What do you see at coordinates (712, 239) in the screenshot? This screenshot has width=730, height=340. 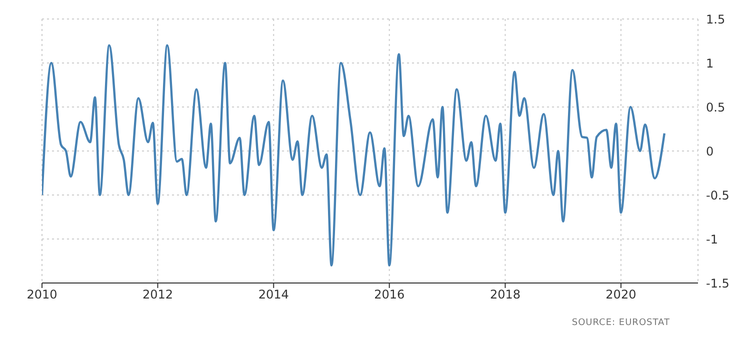 I see `y-tick-label: -1` at bounding box center [712, 239].